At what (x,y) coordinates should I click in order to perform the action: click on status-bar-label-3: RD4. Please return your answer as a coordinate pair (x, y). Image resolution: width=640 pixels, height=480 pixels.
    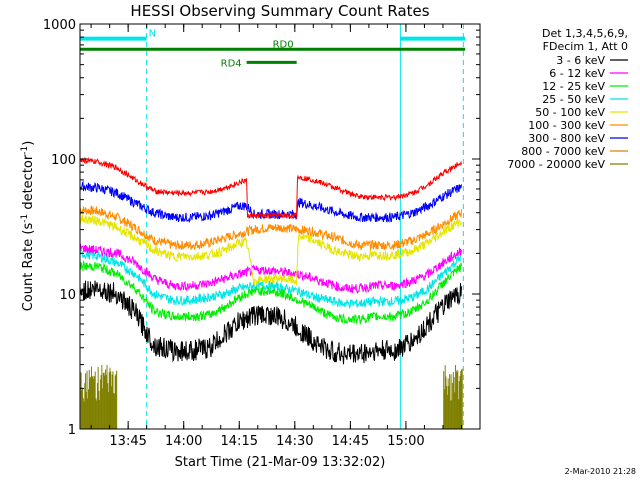
    Looking at the image, I should click on (231, 63).